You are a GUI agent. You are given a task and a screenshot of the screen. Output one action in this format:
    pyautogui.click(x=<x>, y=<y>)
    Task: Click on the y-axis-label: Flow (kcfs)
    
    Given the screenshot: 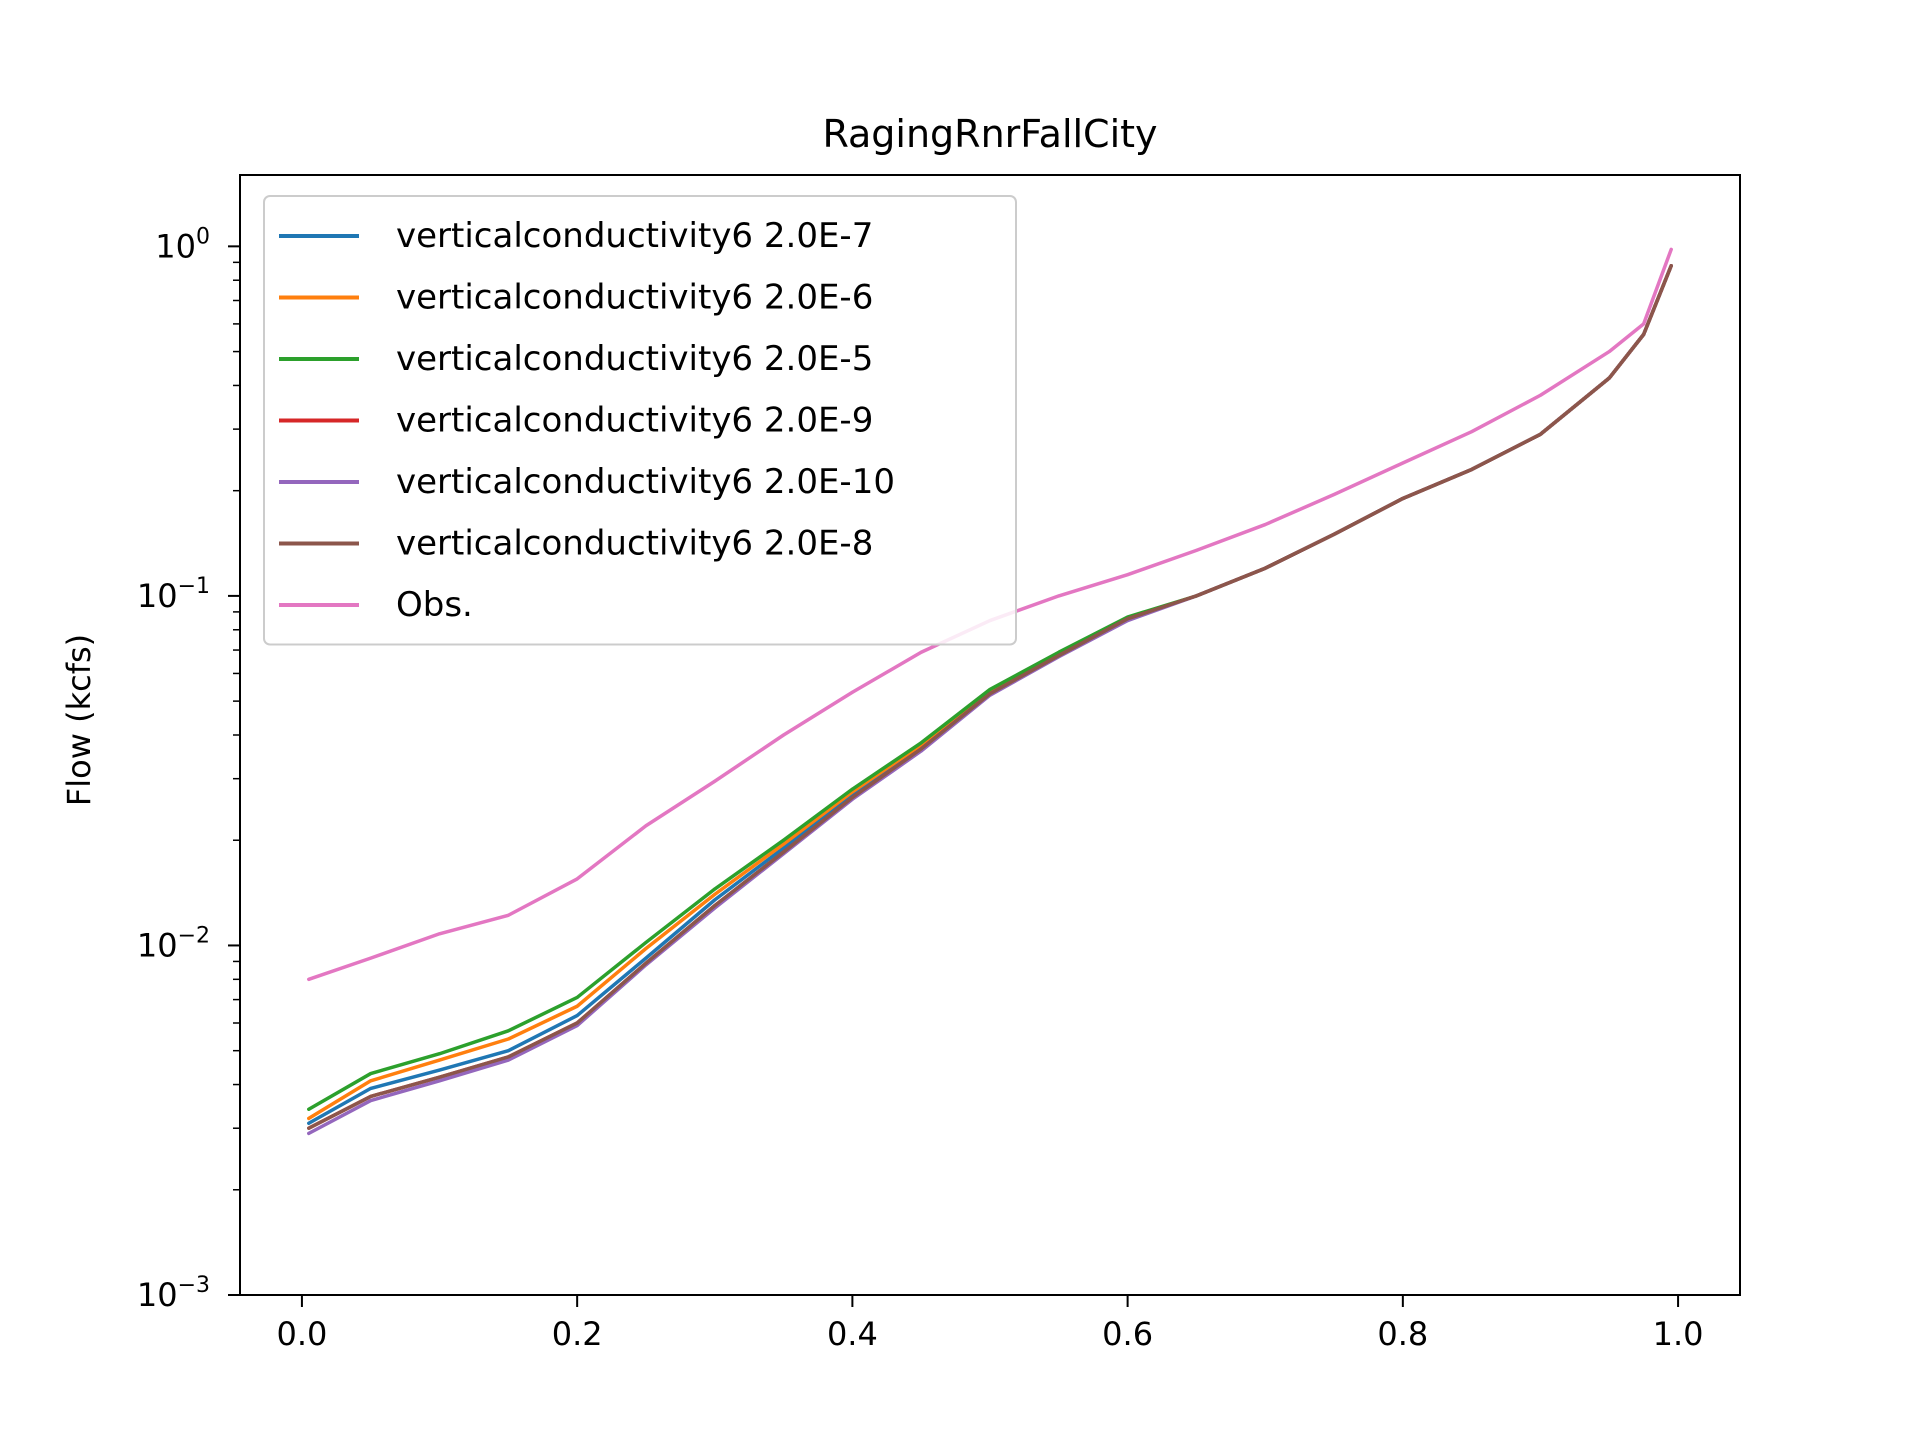 What is the action you would take?
    pyautogui.click(x=79, y=720)
    